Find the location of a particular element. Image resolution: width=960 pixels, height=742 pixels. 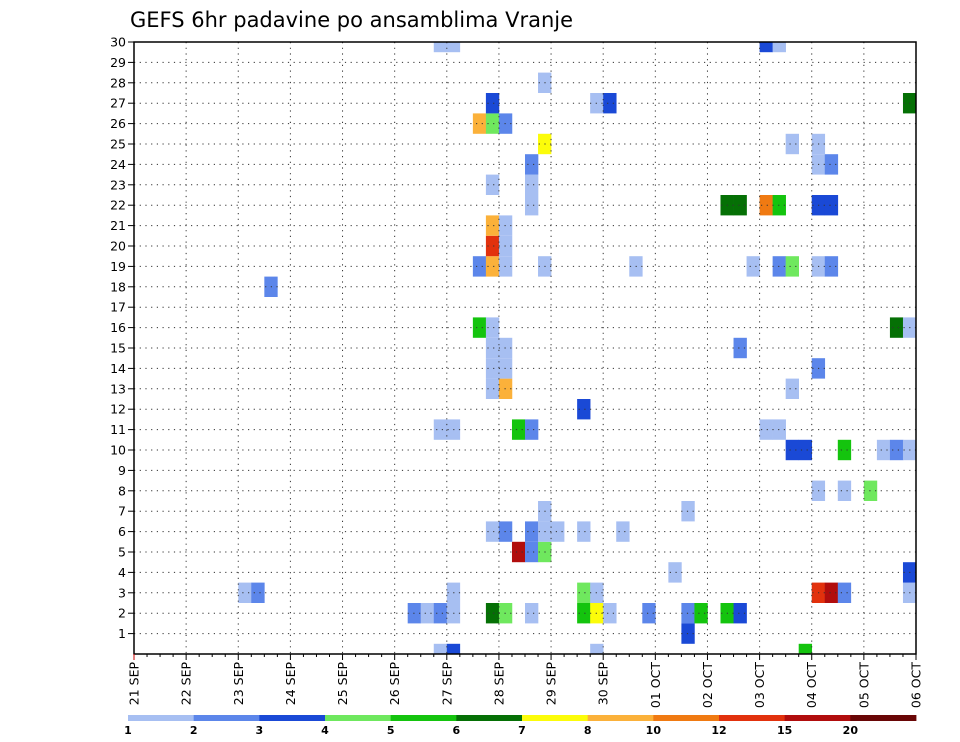

y-tick-label: 23 is located at coordinates (118, 184).